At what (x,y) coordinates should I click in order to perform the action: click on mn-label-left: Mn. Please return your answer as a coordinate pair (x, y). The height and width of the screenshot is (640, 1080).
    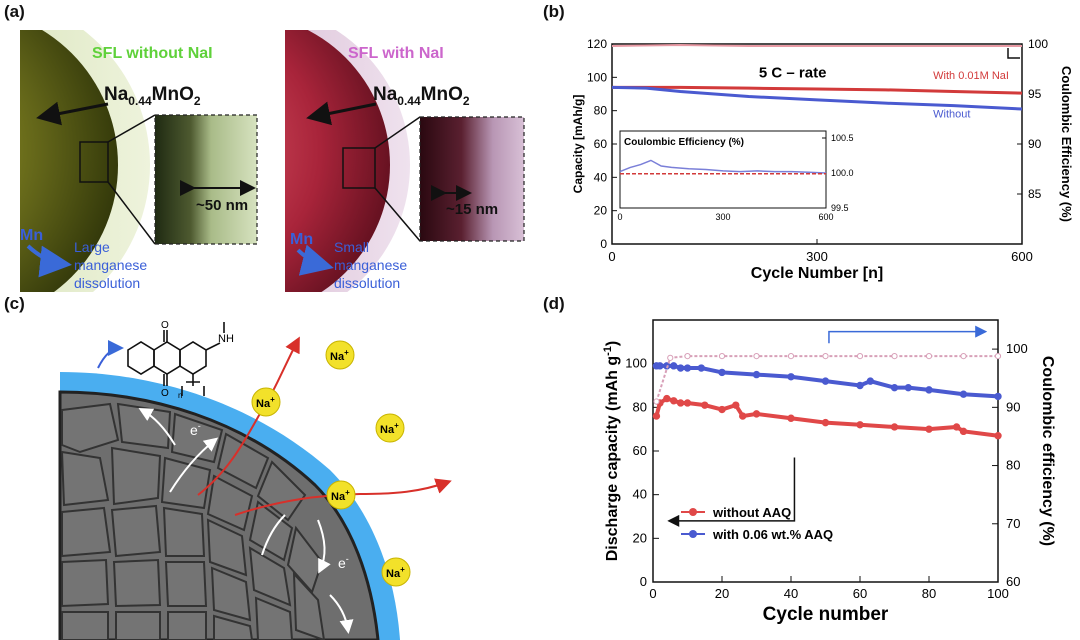
    Looking at the image, I should click on (31, 235).